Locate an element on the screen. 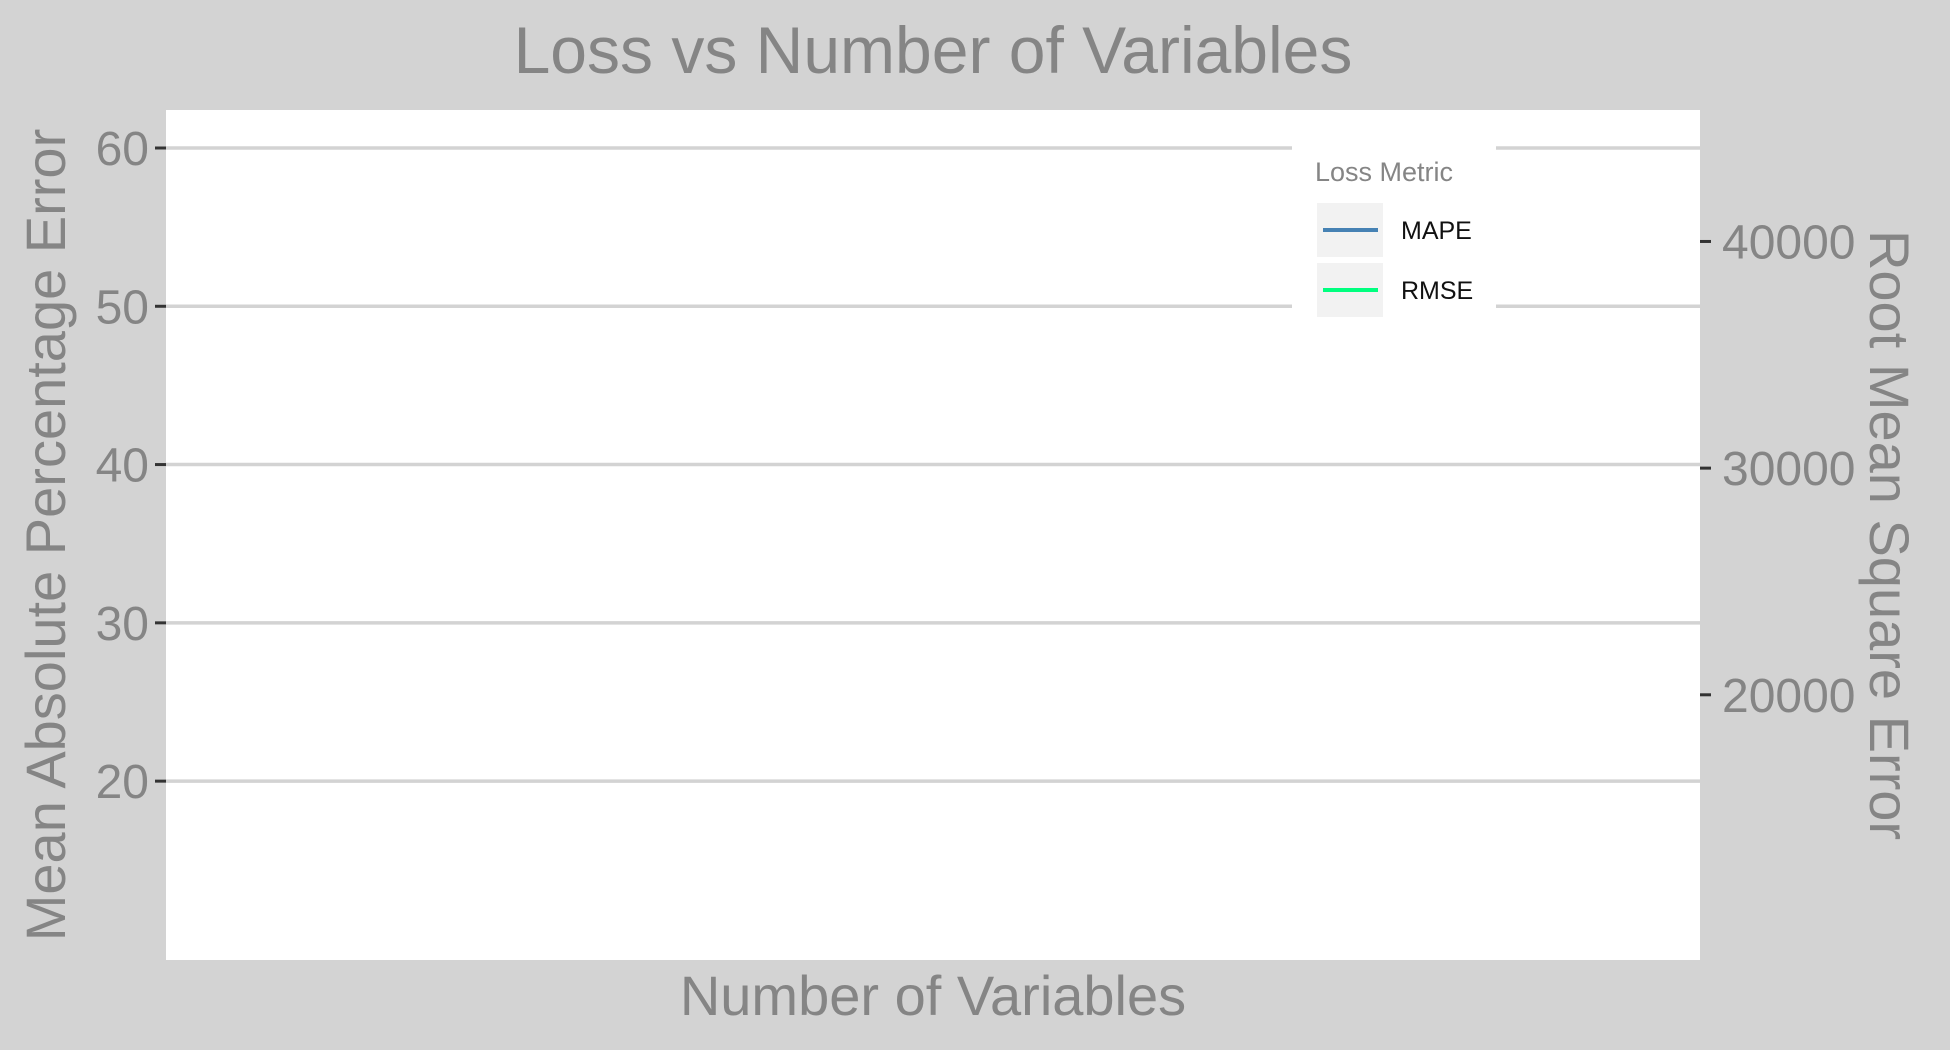 Image resolution: width=1950 pixels, height=1050 pixels. left-axis-ticks: 20 30 40 50 60 is located at coordinates (131, 466).